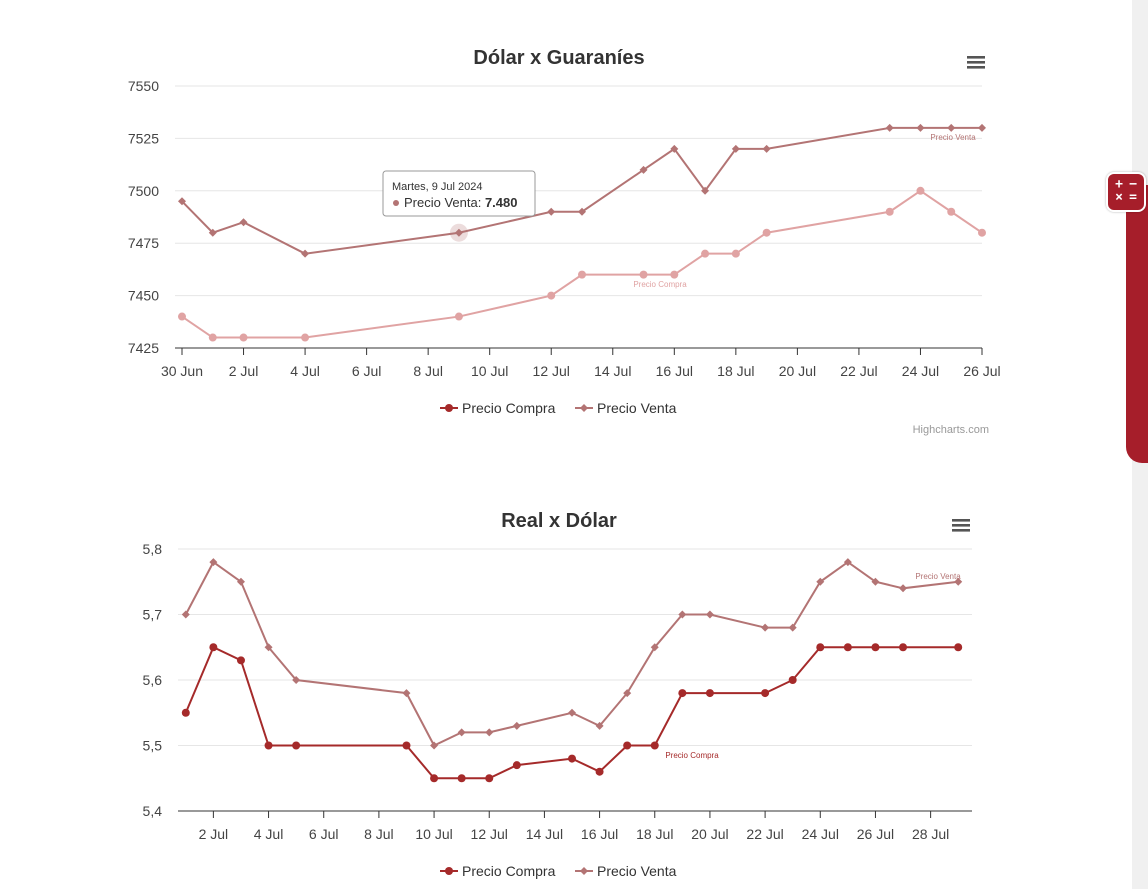  Describe the element at coordinates (143, 243) in the screenshot. I see `y-tick-label: 7475` at that location.